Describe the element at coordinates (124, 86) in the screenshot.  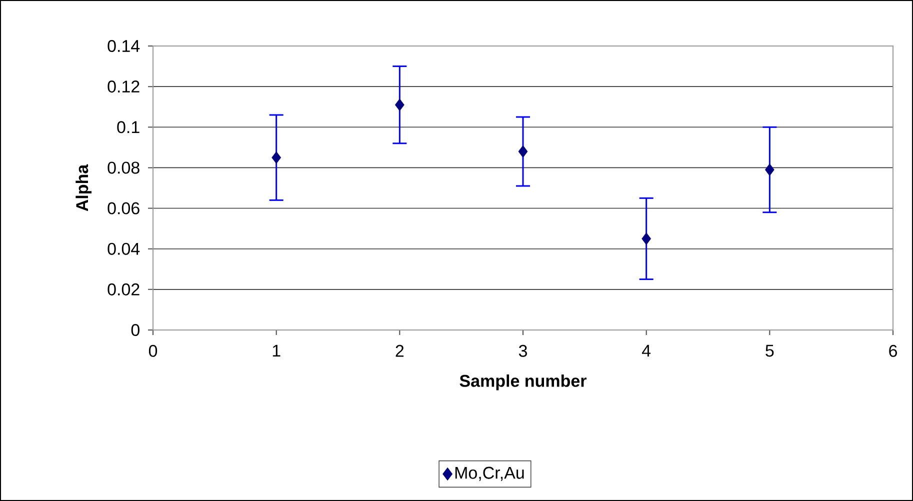
I see `y-tick-label: 0.12` at that location.